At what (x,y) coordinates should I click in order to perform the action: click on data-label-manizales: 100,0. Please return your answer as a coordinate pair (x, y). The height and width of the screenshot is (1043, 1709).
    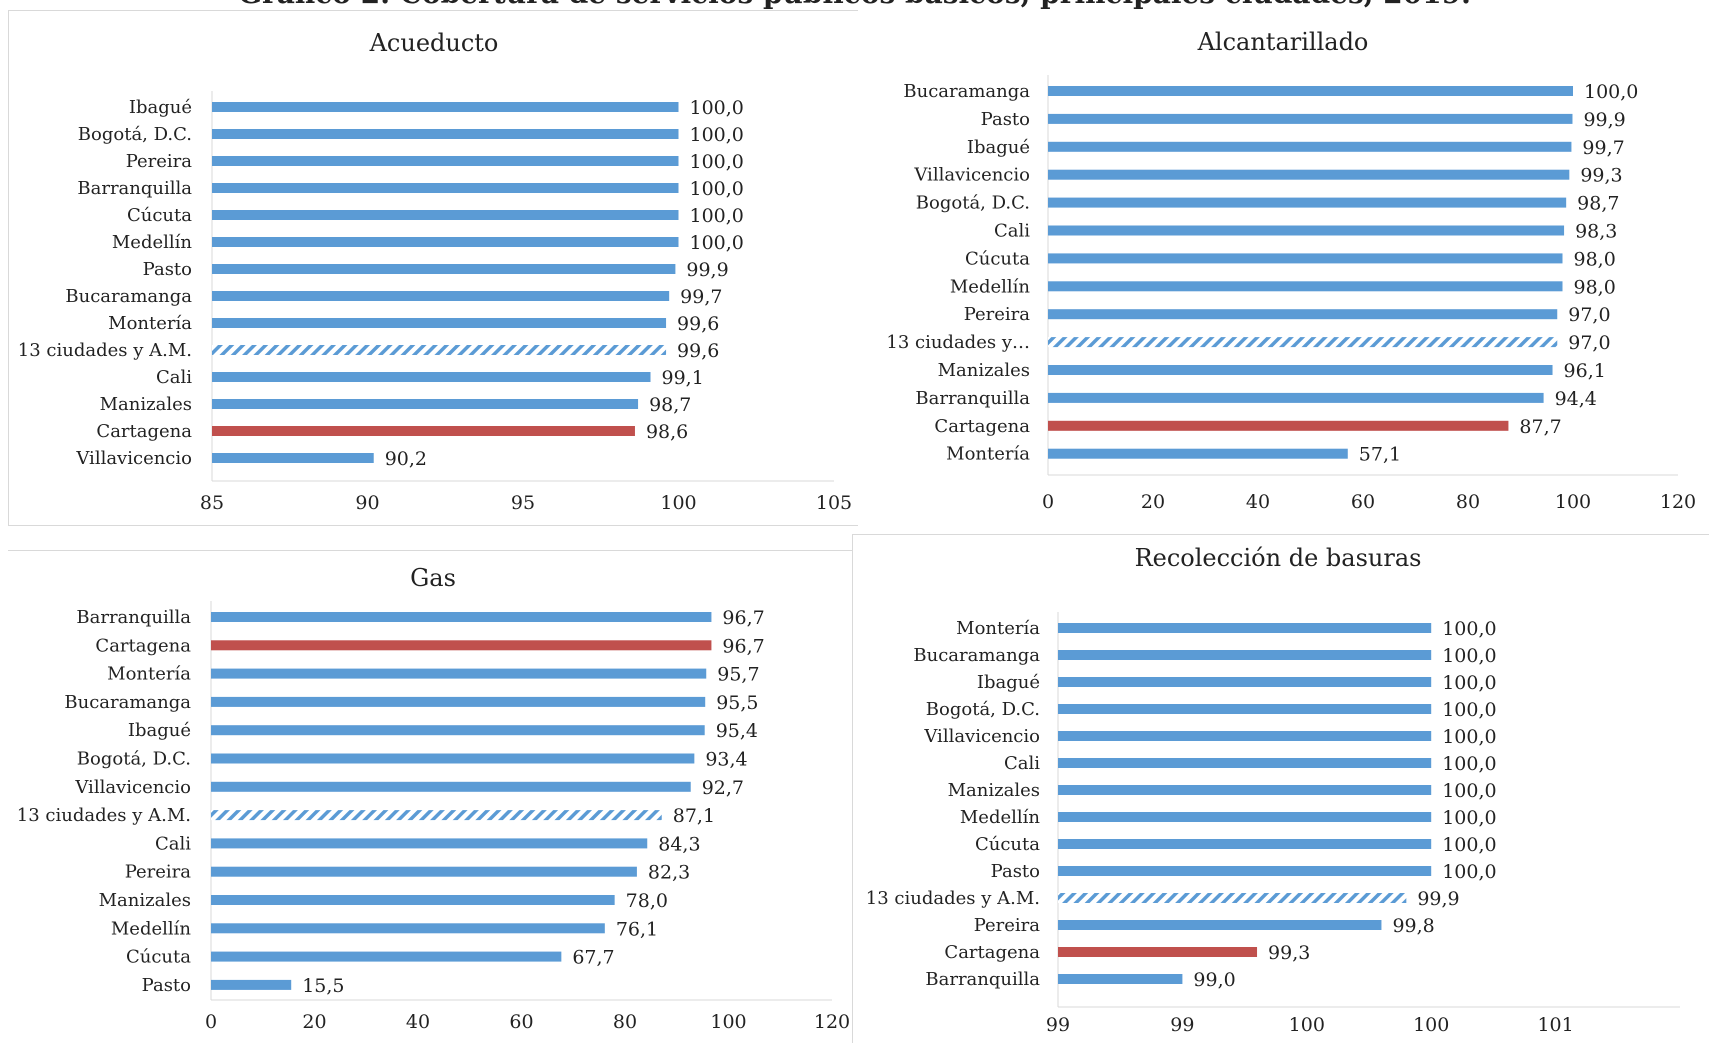
    Looking at the image, I should click on (1469, 791).